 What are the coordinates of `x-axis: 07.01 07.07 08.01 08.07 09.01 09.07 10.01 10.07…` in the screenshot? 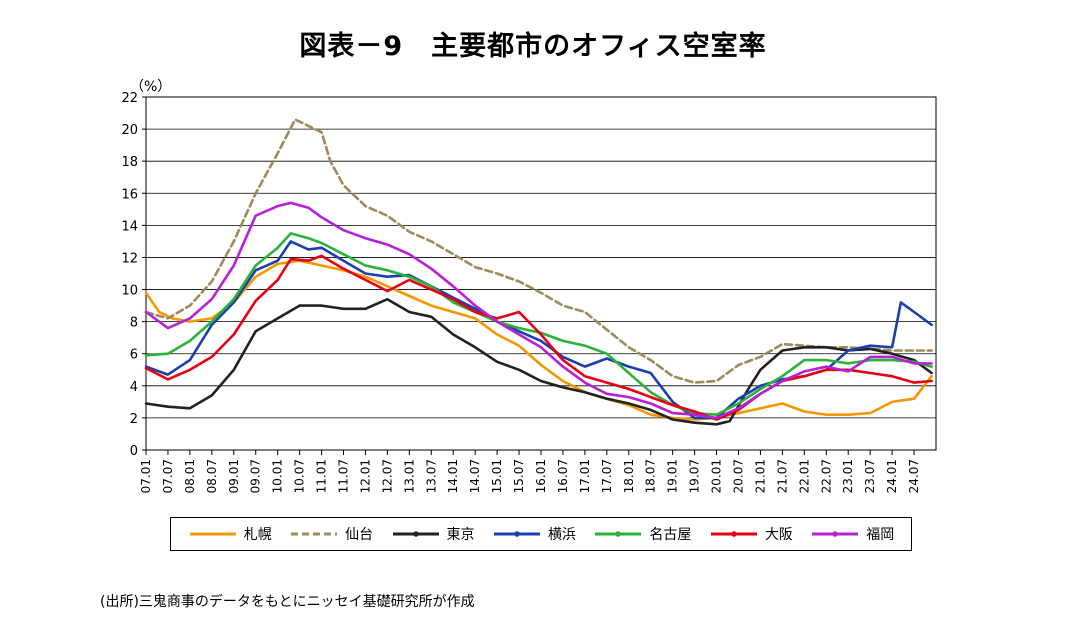 It's located at (530, 471).